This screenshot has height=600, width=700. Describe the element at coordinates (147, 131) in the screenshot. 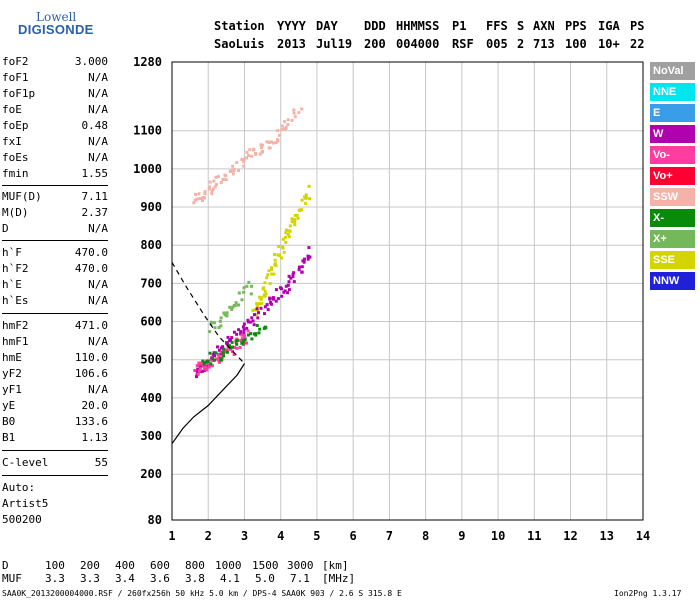

I see `y-tick-label: 1100` at that location.